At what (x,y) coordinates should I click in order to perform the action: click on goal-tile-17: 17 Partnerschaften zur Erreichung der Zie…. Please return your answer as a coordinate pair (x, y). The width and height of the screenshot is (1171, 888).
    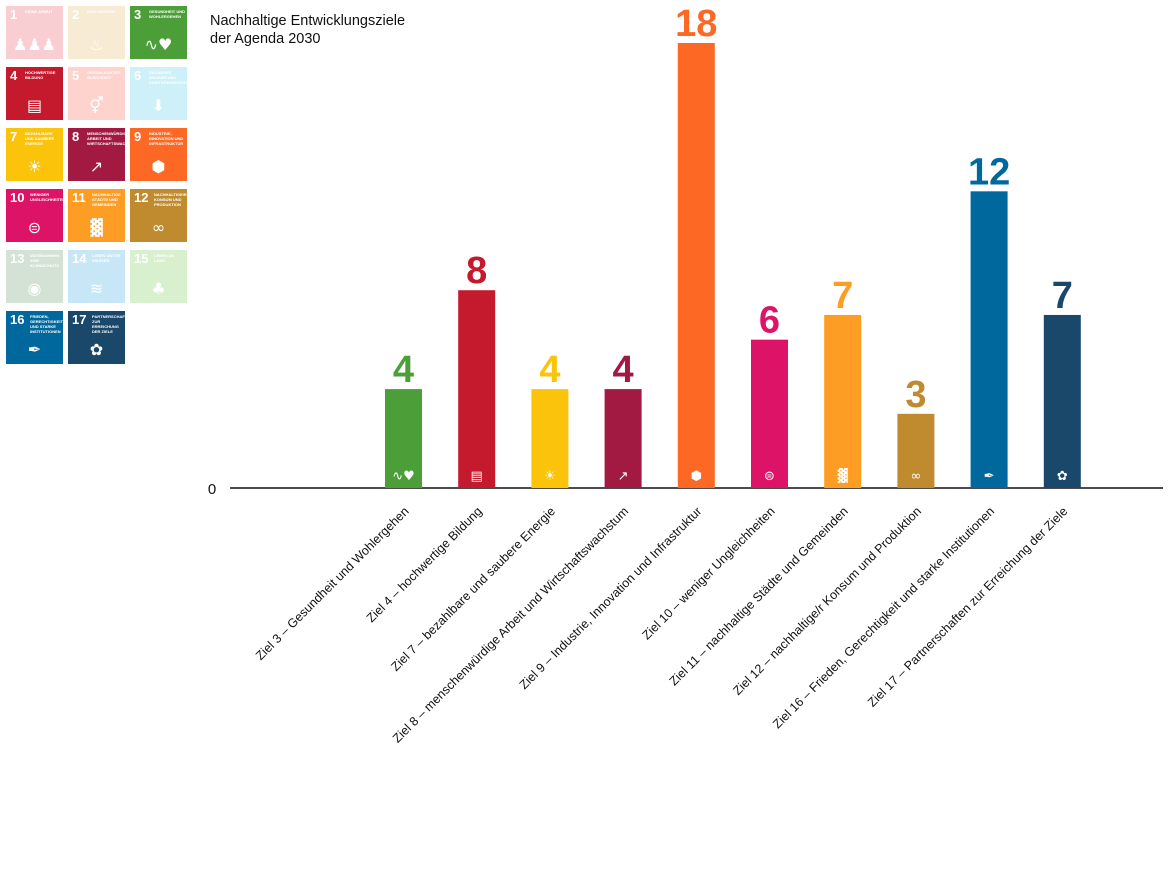
    Looking at the image, I should click on (96, 337).